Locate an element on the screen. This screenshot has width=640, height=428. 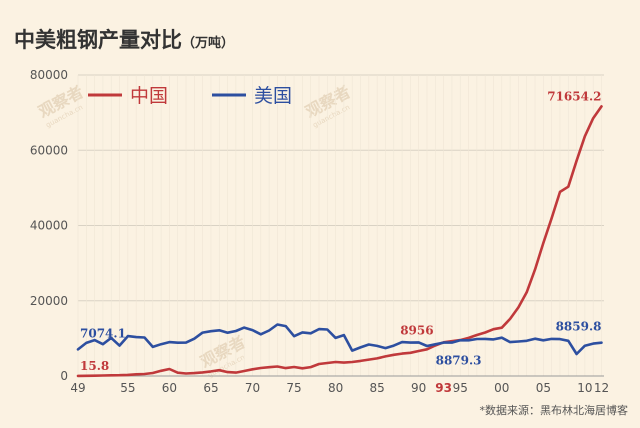
data-label: 7074.1 is located at coordinates (103, 333).